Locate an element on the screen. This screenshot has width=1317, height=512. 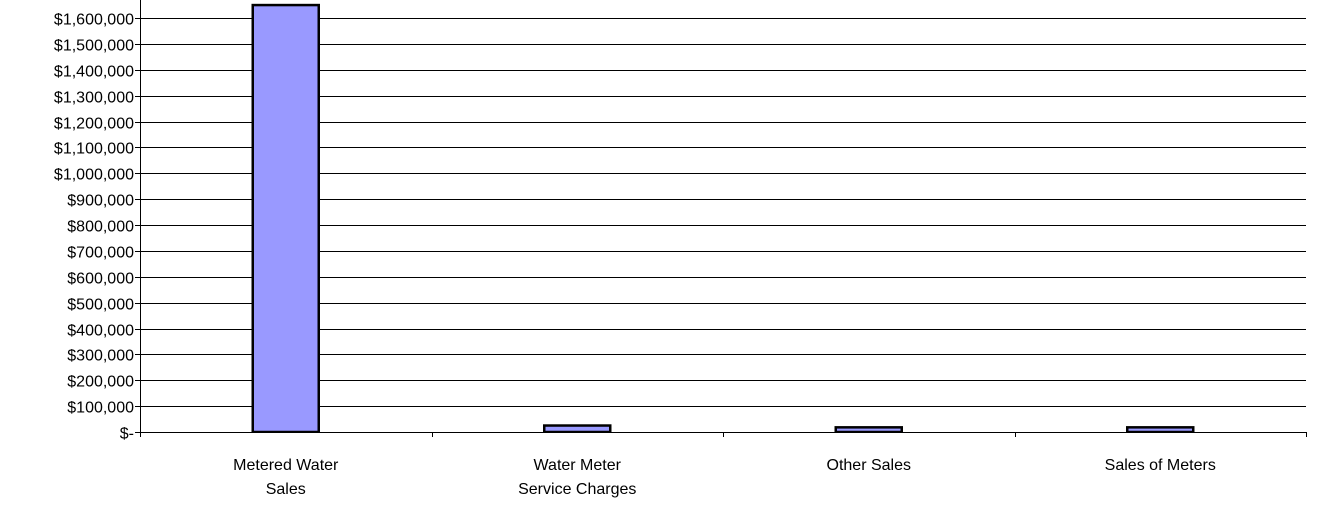
x-tick-label: Water Meter Service Charges is located at coordinates (577, 477).